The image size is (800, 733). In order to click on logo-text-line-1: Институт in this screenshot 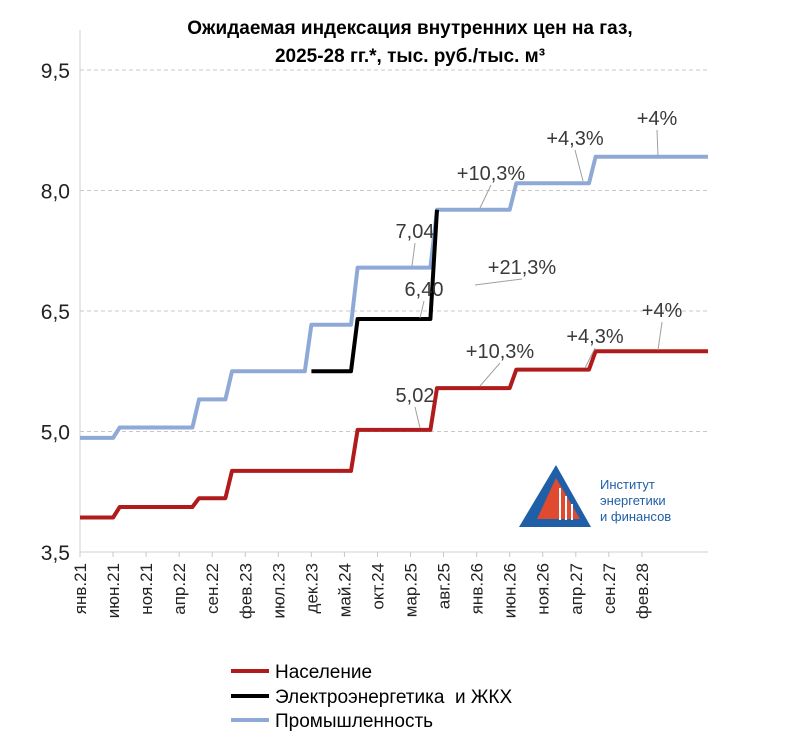, I will do `click(627, 484)`.